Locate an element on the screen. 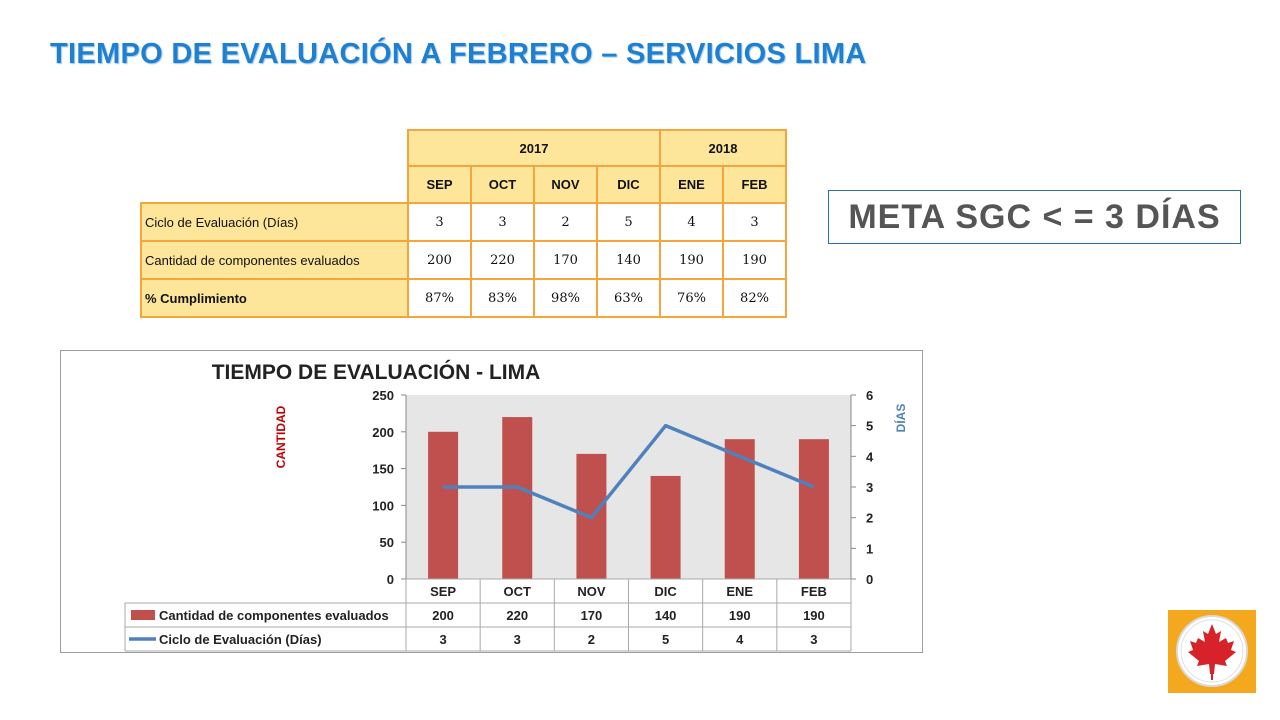 The image size is (1280, 720). data-label: 170 is located at coordinates (592, 615).